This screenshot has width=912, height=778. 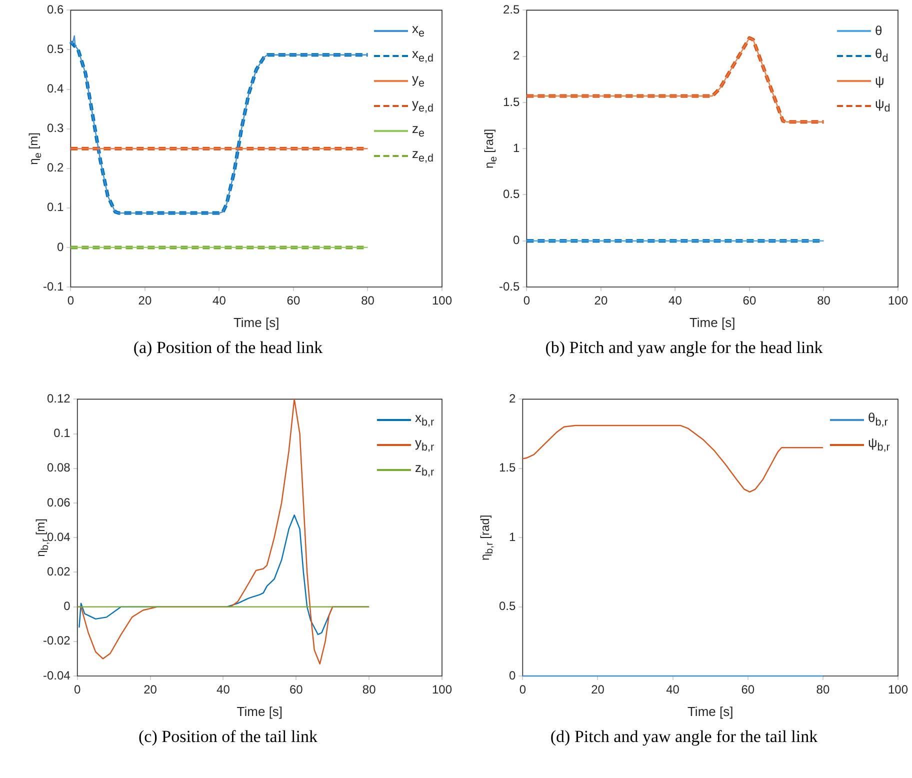 I want to click on legend-label: x$_{e,d}$, so click(x=423, y=55).